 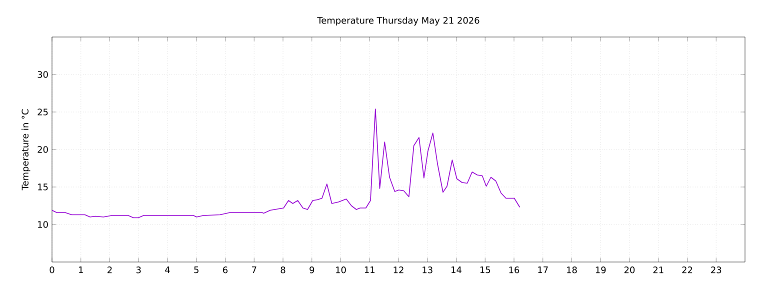 What do you see at coordinates (658, 270) in the screenshot?
I see `x-tick-label: 21` at bounding box center [658, 270].